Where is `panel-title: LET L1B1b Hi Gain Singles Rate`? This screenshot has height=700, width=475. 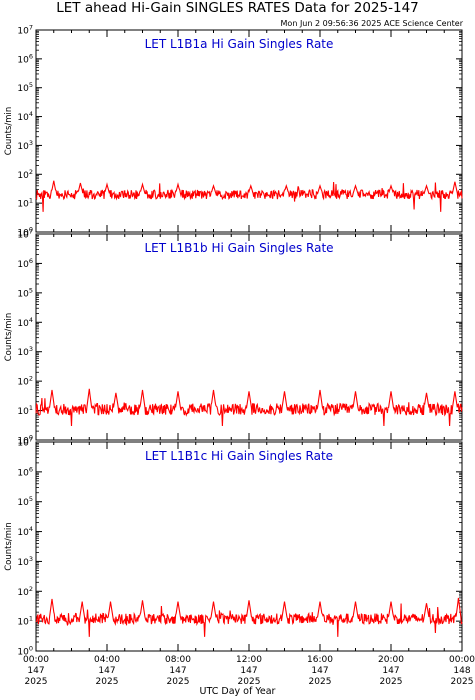 panel-title: LET L1B1b Hi Gain Singles Rate is located at coordinates (238, 248).